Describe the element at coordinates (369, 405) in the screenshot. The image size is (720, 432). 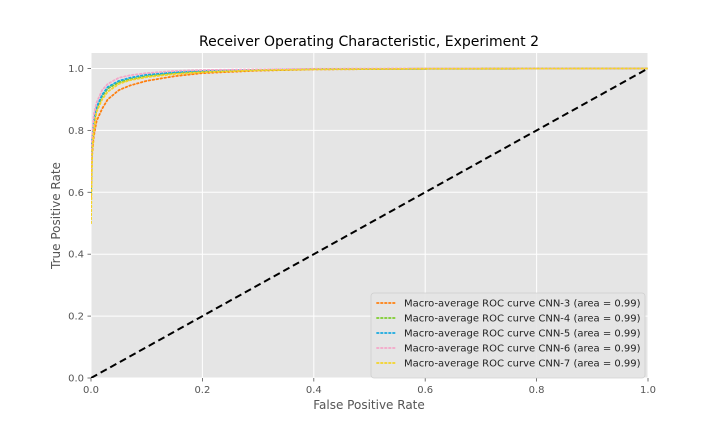
I see `x-axis-label: False Positive Rate` at that location.